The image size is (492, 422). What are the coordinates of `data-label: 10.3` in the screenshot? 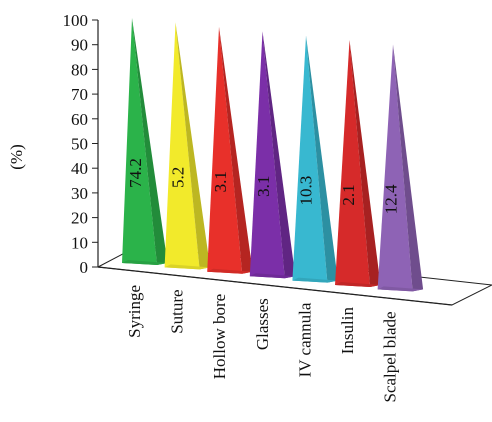 It's located at (305, 191).